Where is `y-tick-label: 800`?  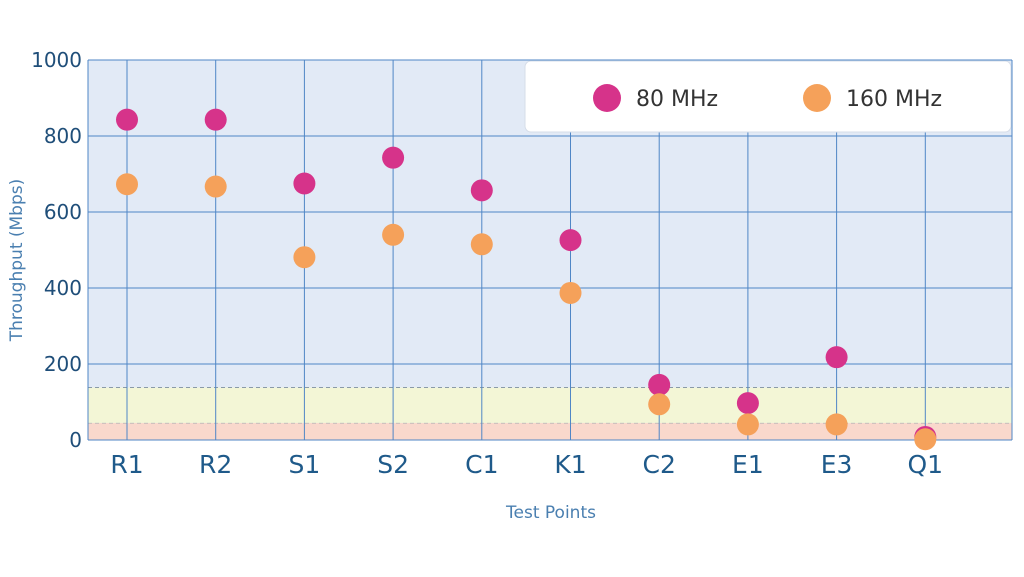 y-tick-label: 800 is located at coordinates (63, 136).